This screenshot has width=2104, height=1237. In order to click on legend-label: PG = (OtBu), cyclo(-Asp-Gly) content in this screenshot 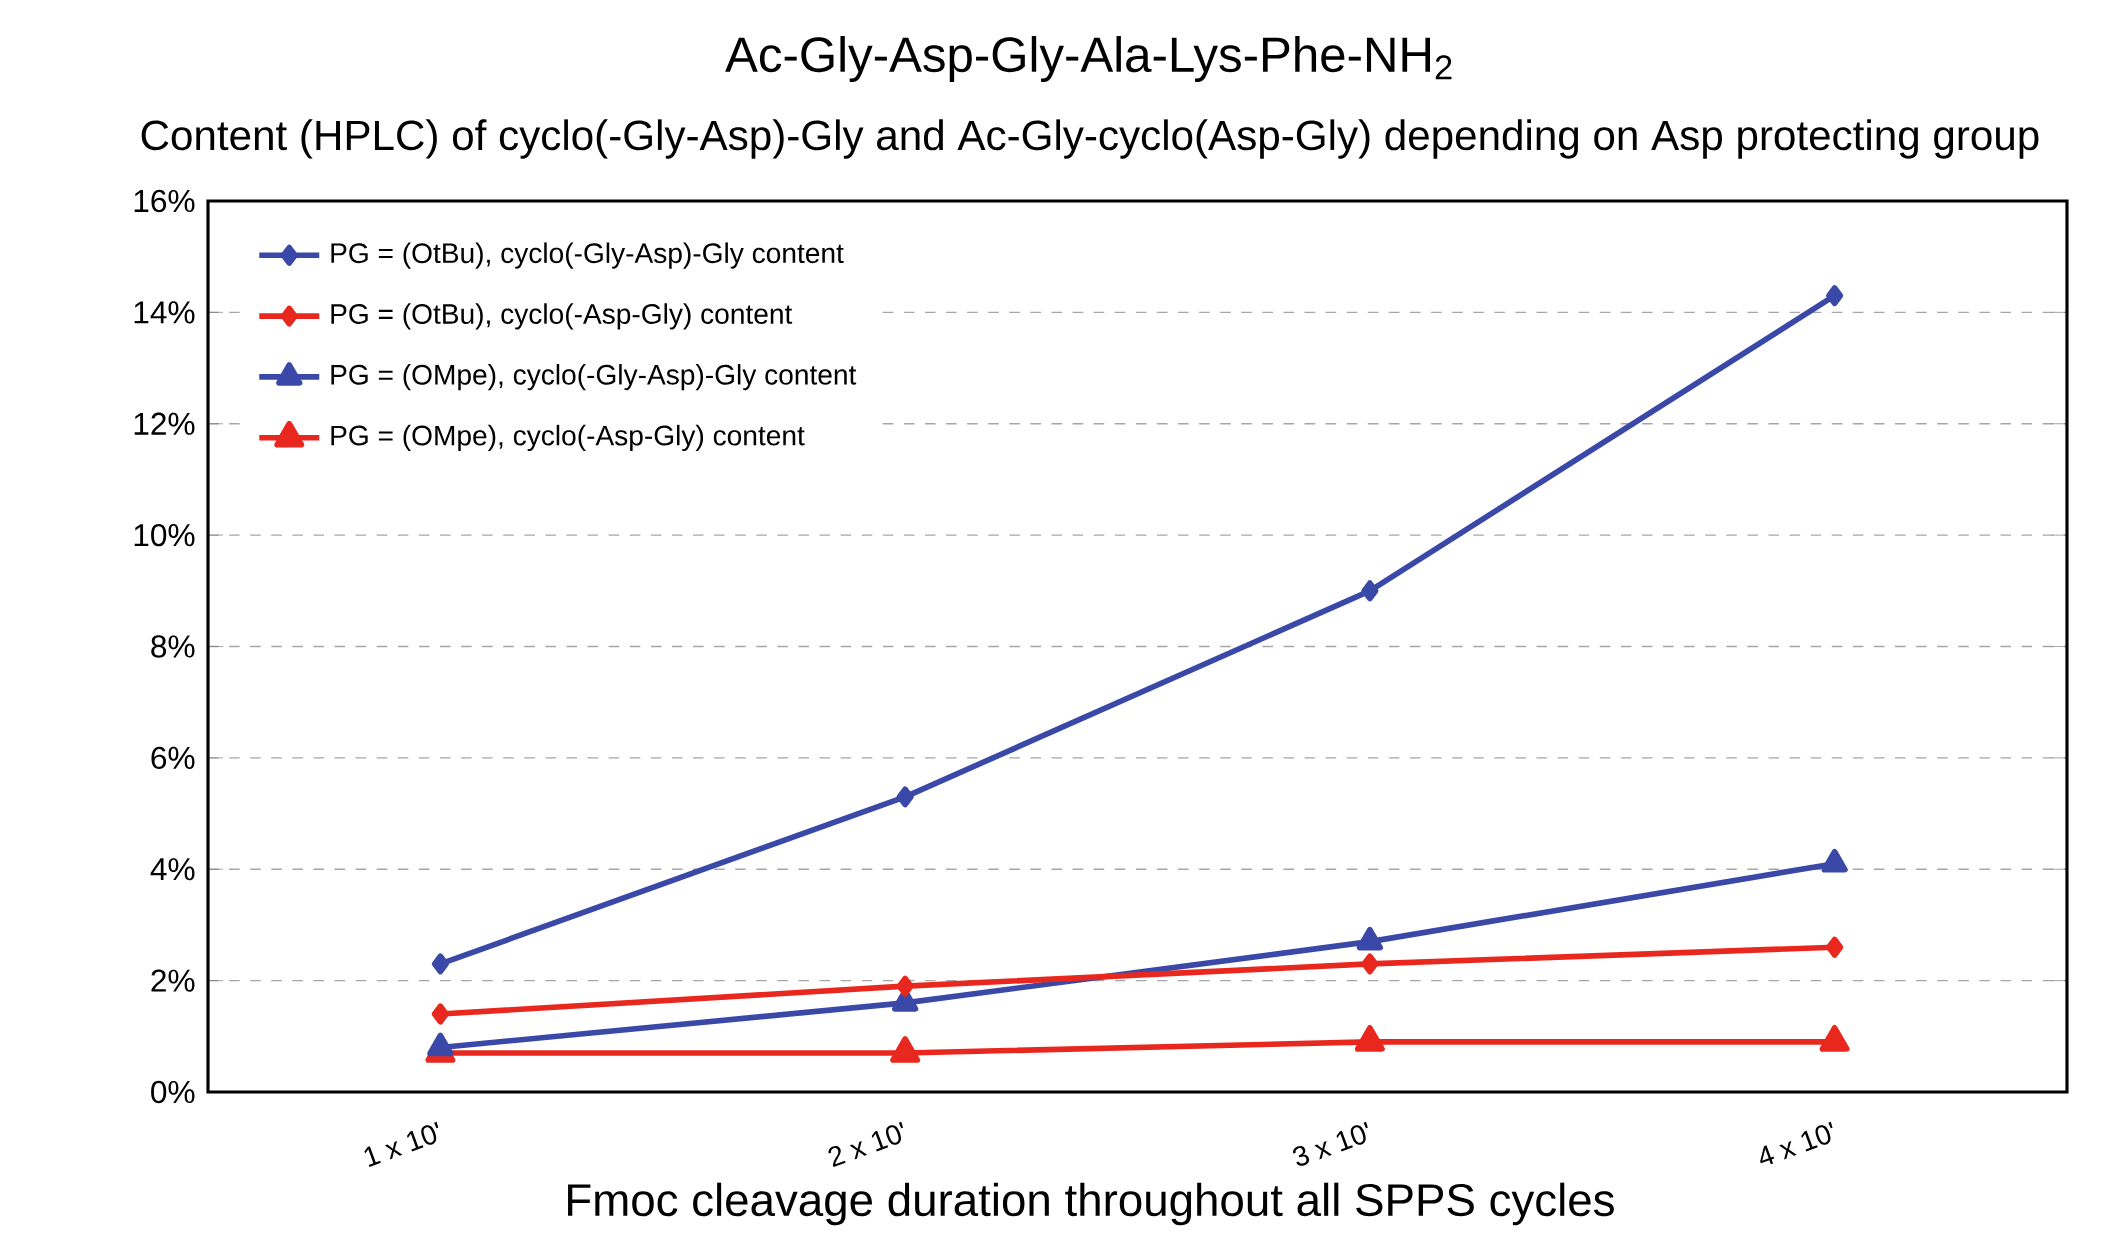, I will do `click(562, 316)`.